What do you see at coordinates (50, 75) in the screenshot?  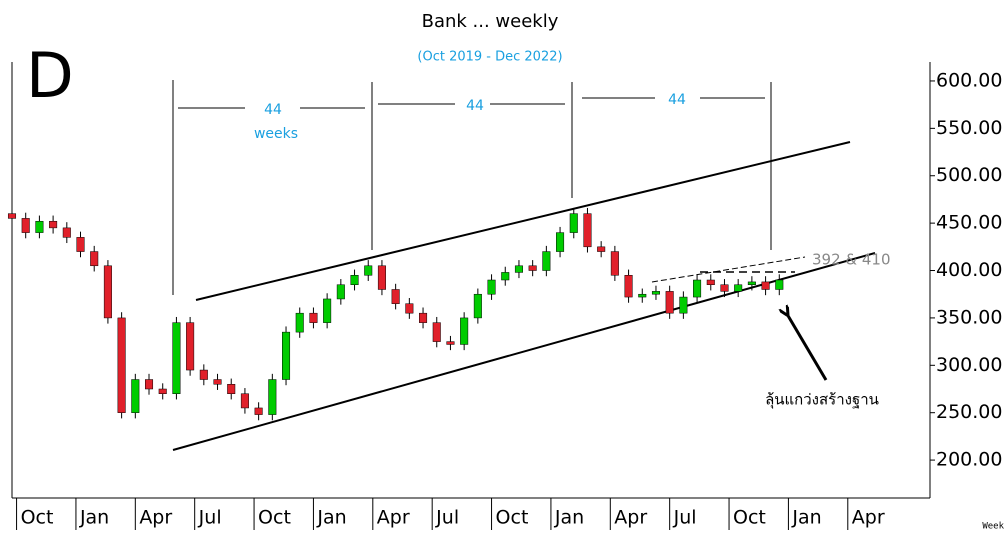 I see `panel-label: D` at bounding box center [50, 75].